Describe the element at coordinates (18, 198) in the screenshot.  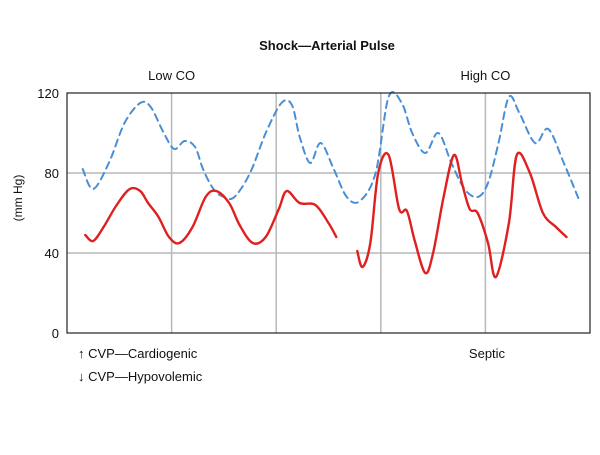
I see `y-axis-label: (mm Hg)` at that location.